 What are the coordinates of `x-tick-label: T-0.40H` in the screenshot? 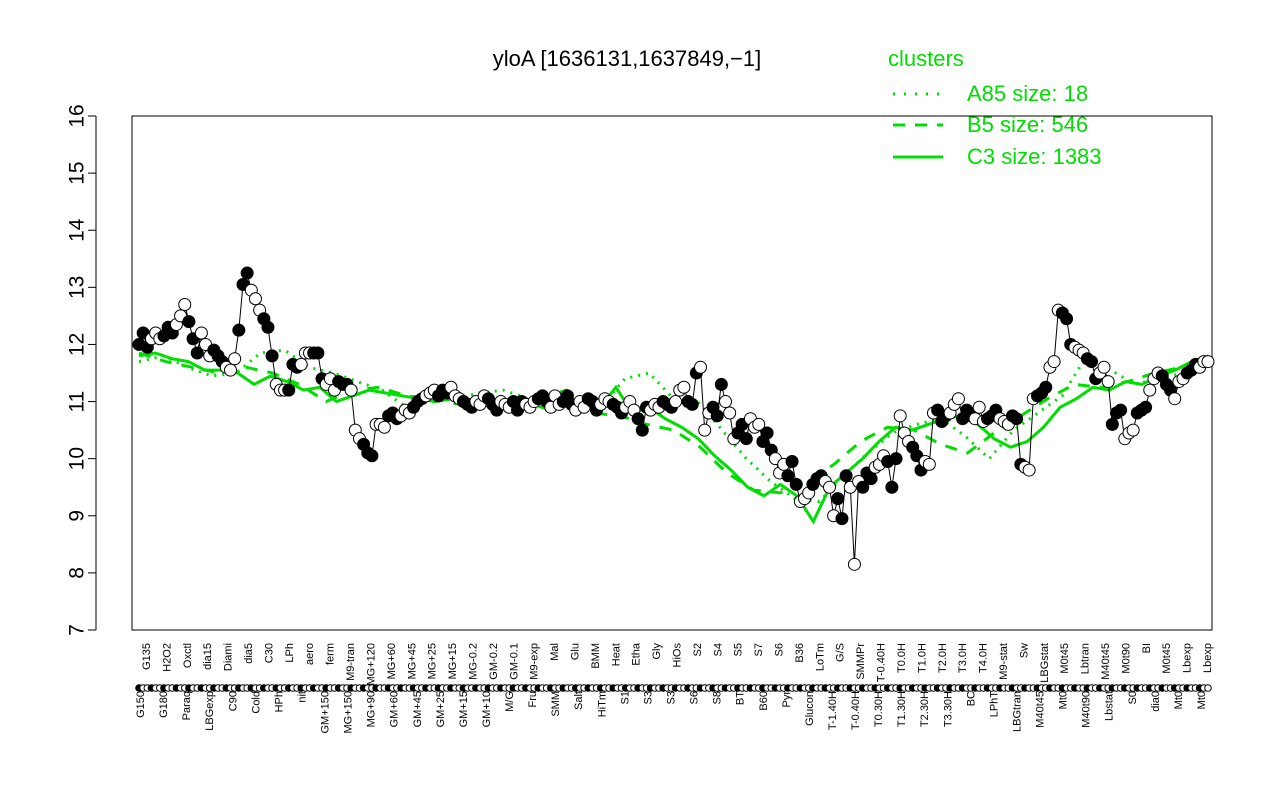 It's located at (856, 710).